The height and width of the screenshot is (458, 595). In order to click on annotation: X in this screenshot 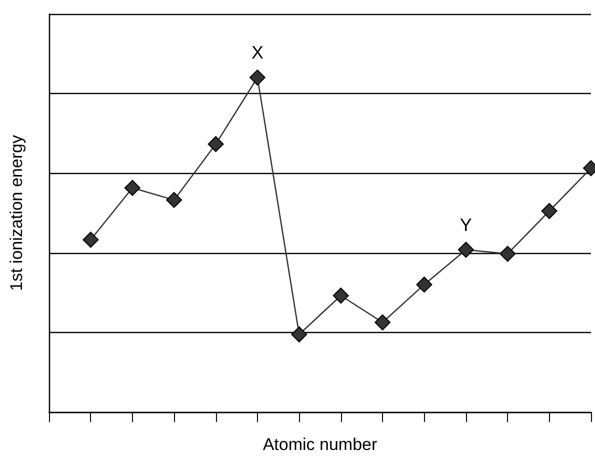, I will do `click(257, 52)`.